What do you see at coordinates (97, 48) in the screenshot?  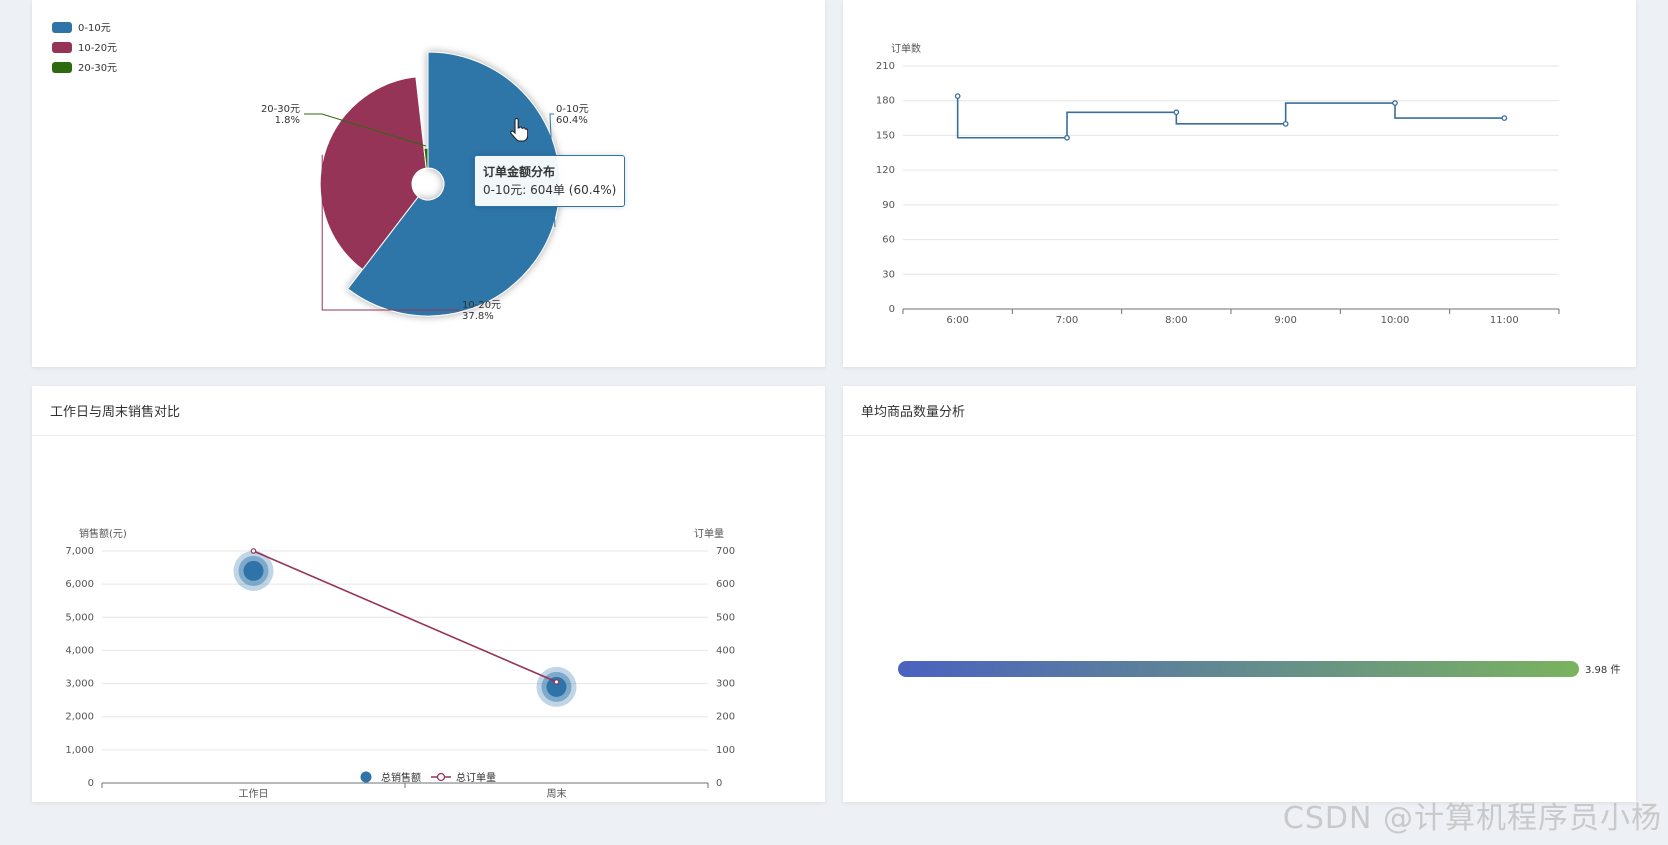 I see `legend-label-1: 10-20元` at bounding box center [97, 48].